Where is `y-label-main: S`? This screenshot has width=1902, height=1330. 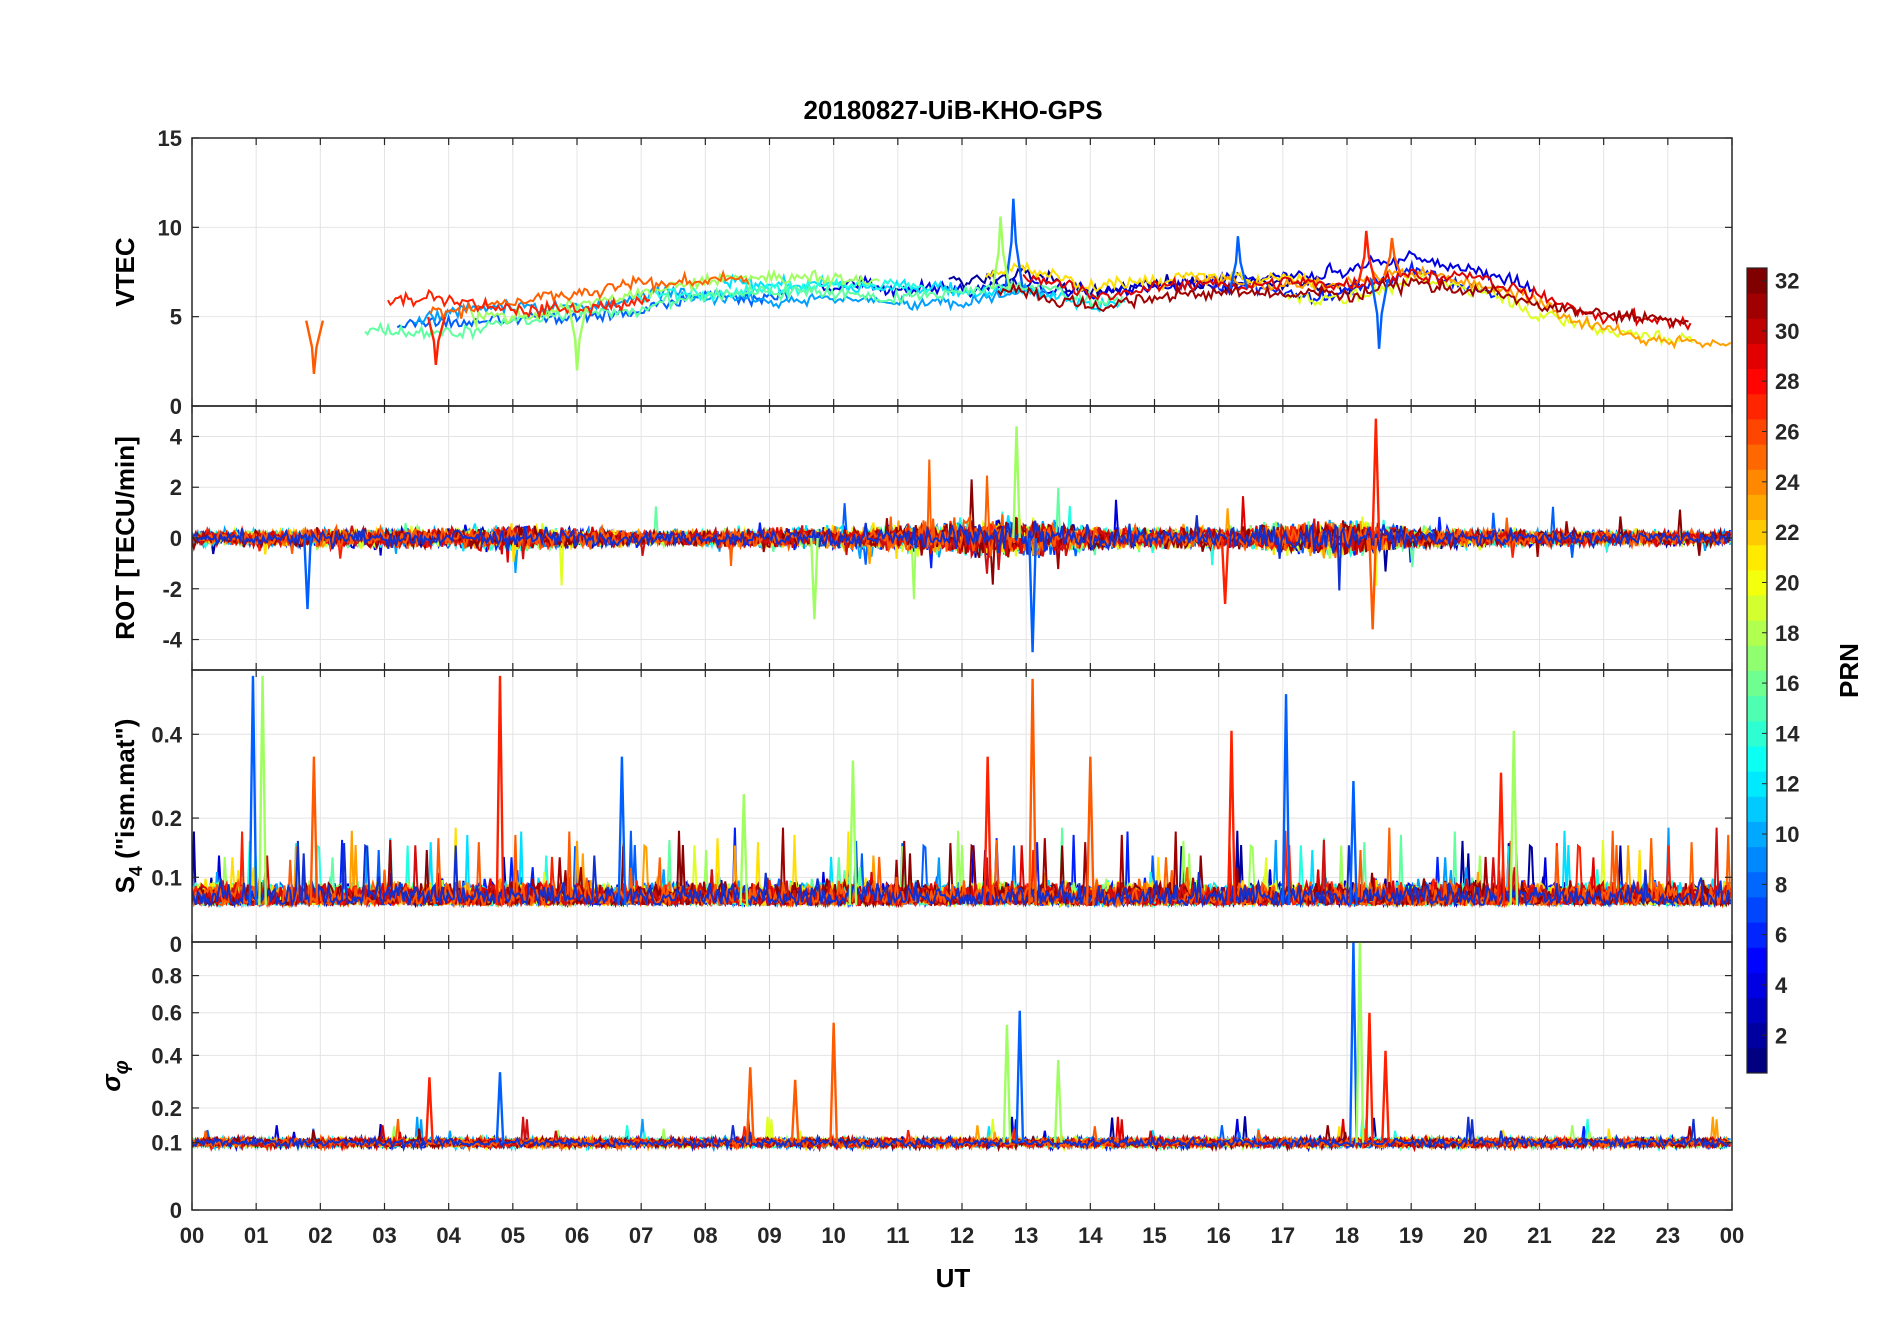 y-label-main: S is located at coordinates (125, 884).